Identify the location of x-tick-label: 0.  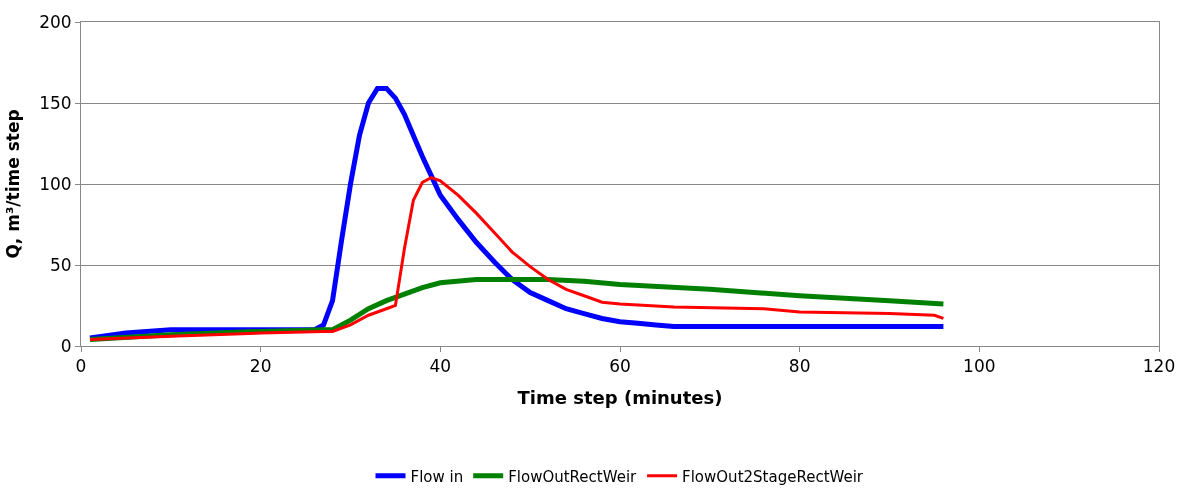
(81, 366).